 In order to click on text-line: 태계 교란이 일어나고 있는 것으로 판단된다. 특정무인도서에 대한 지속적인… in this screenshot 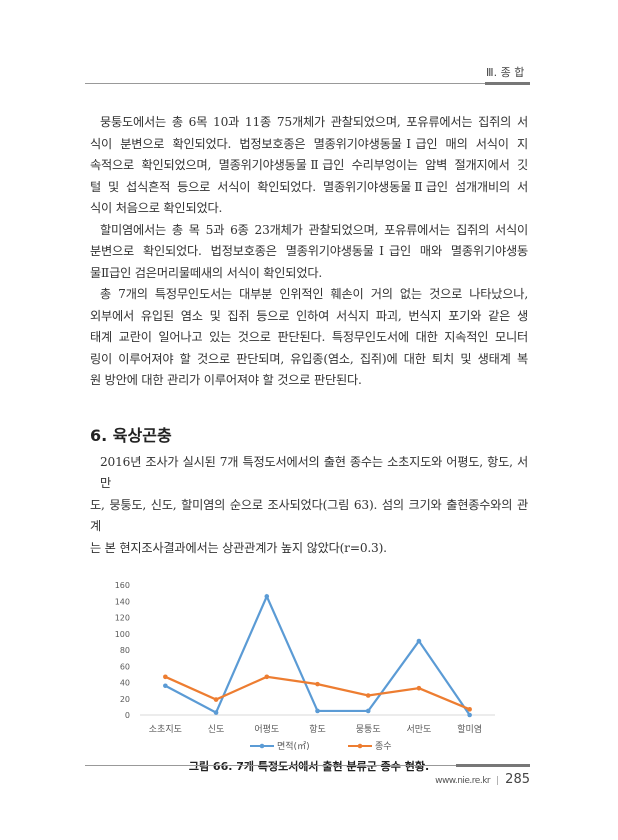, I will do `click(309, 337)`.